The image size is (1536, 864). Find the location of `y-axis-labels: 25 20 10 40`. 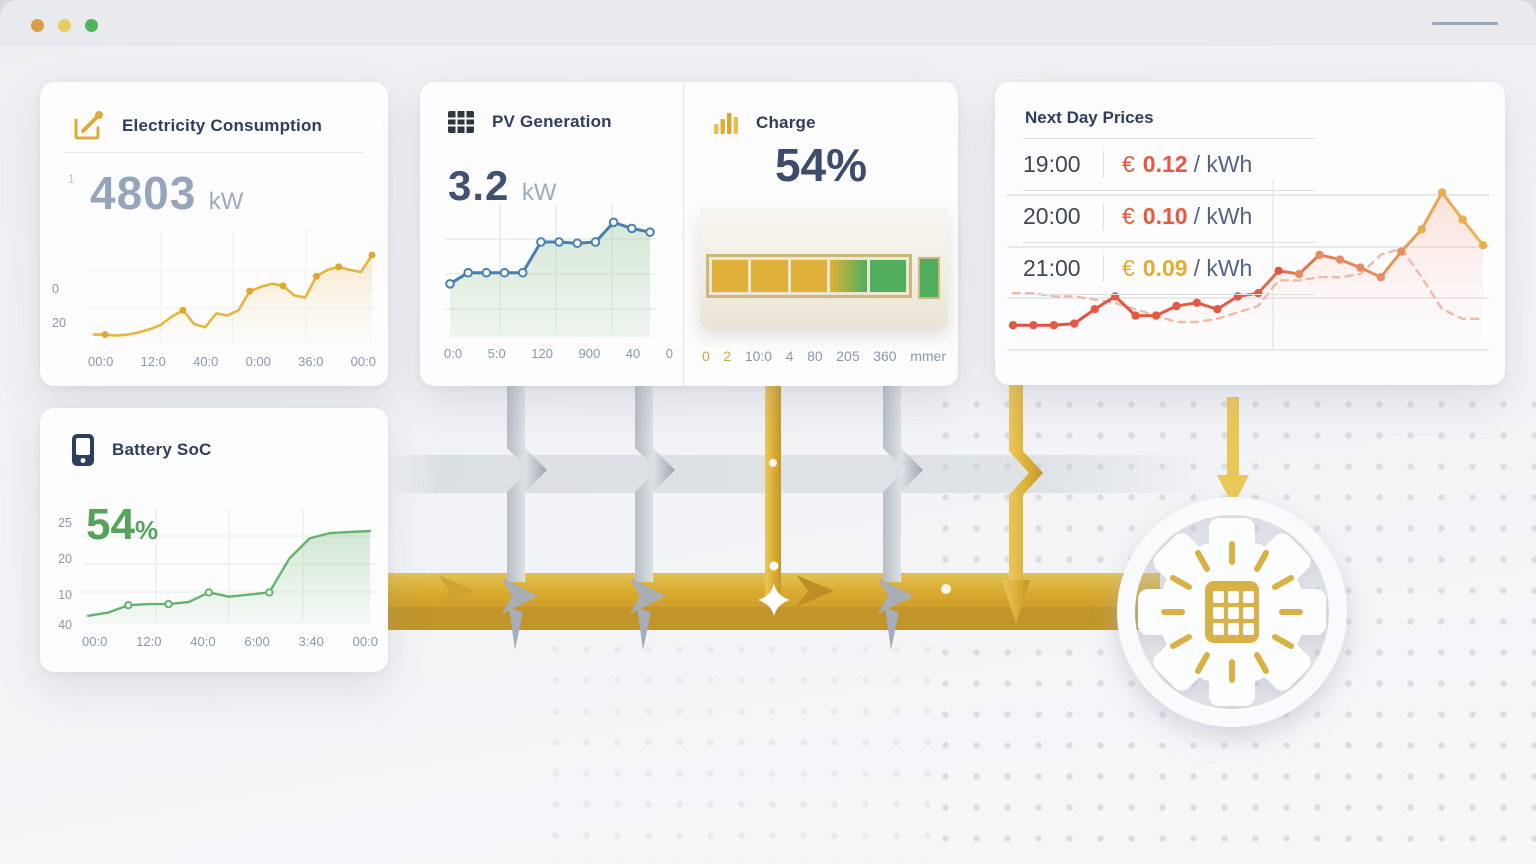

y-axis-labels: 25 20 10 40 is located at coordinates (61, 572).